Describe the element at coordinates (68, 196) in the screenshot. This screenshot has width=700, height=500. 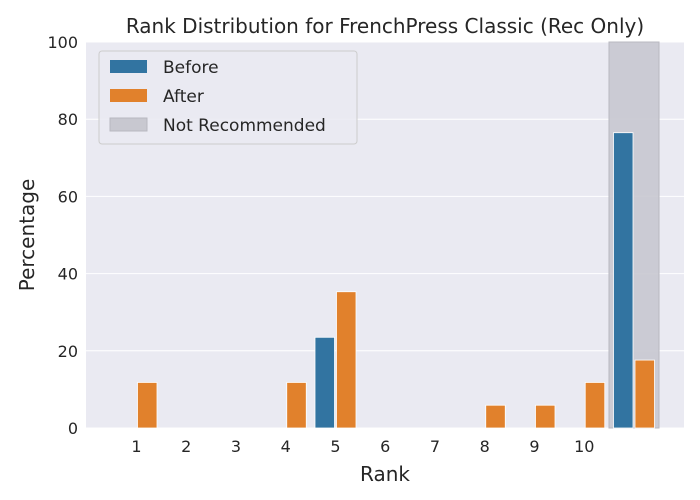
I see `y-tick-60: 60` at that location.